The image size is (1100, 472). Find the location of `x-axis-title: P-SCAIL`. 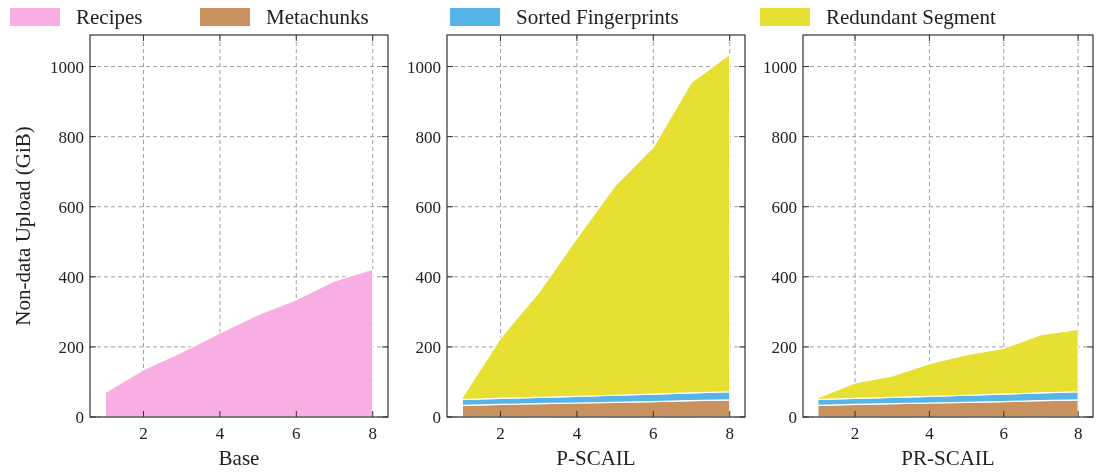

x-axis-title: P-SCAIL is located at coordinates (596, 458).